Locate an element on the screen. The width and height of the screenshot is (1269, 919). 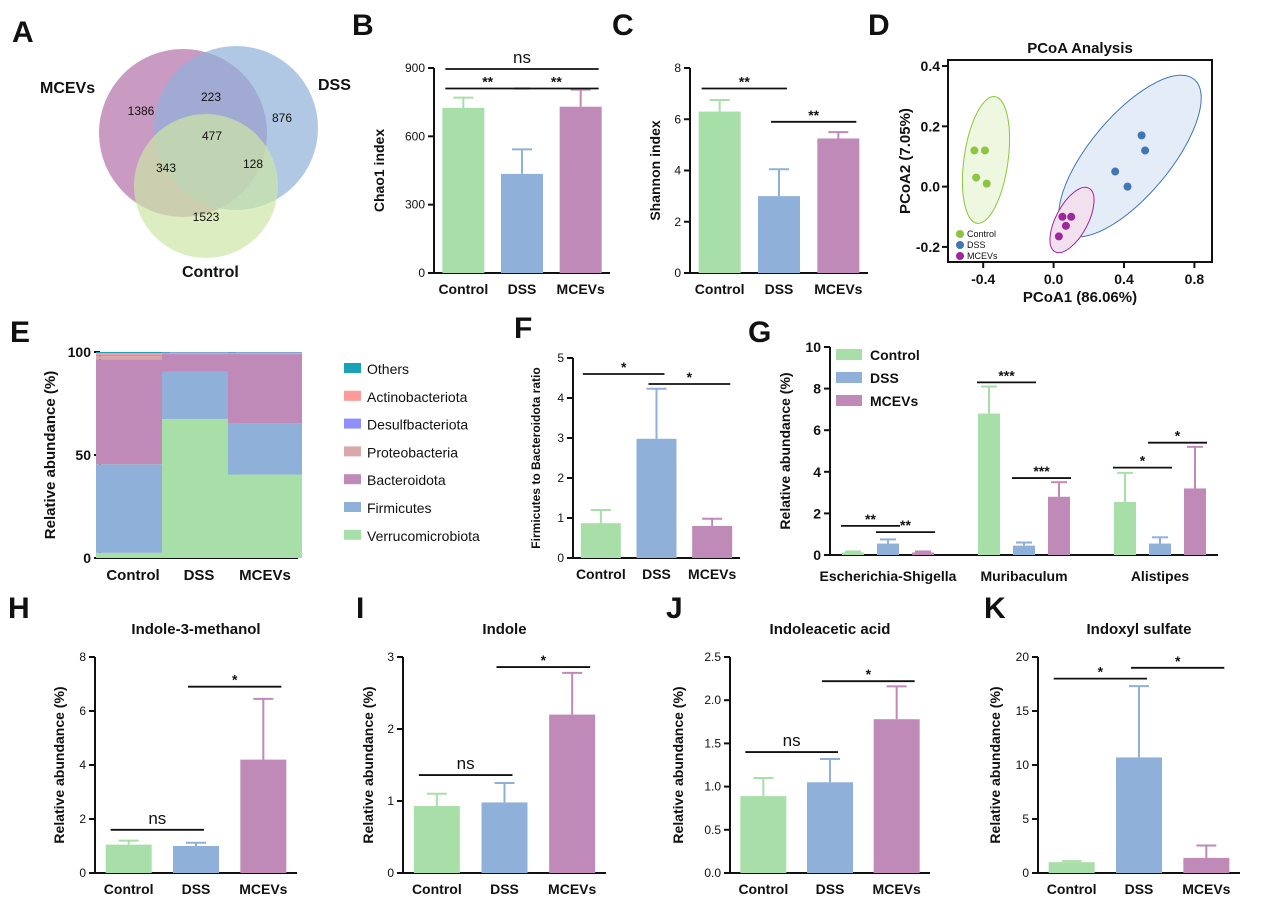
legend-label: Proteobacteria is located at coordinates (412, 452).